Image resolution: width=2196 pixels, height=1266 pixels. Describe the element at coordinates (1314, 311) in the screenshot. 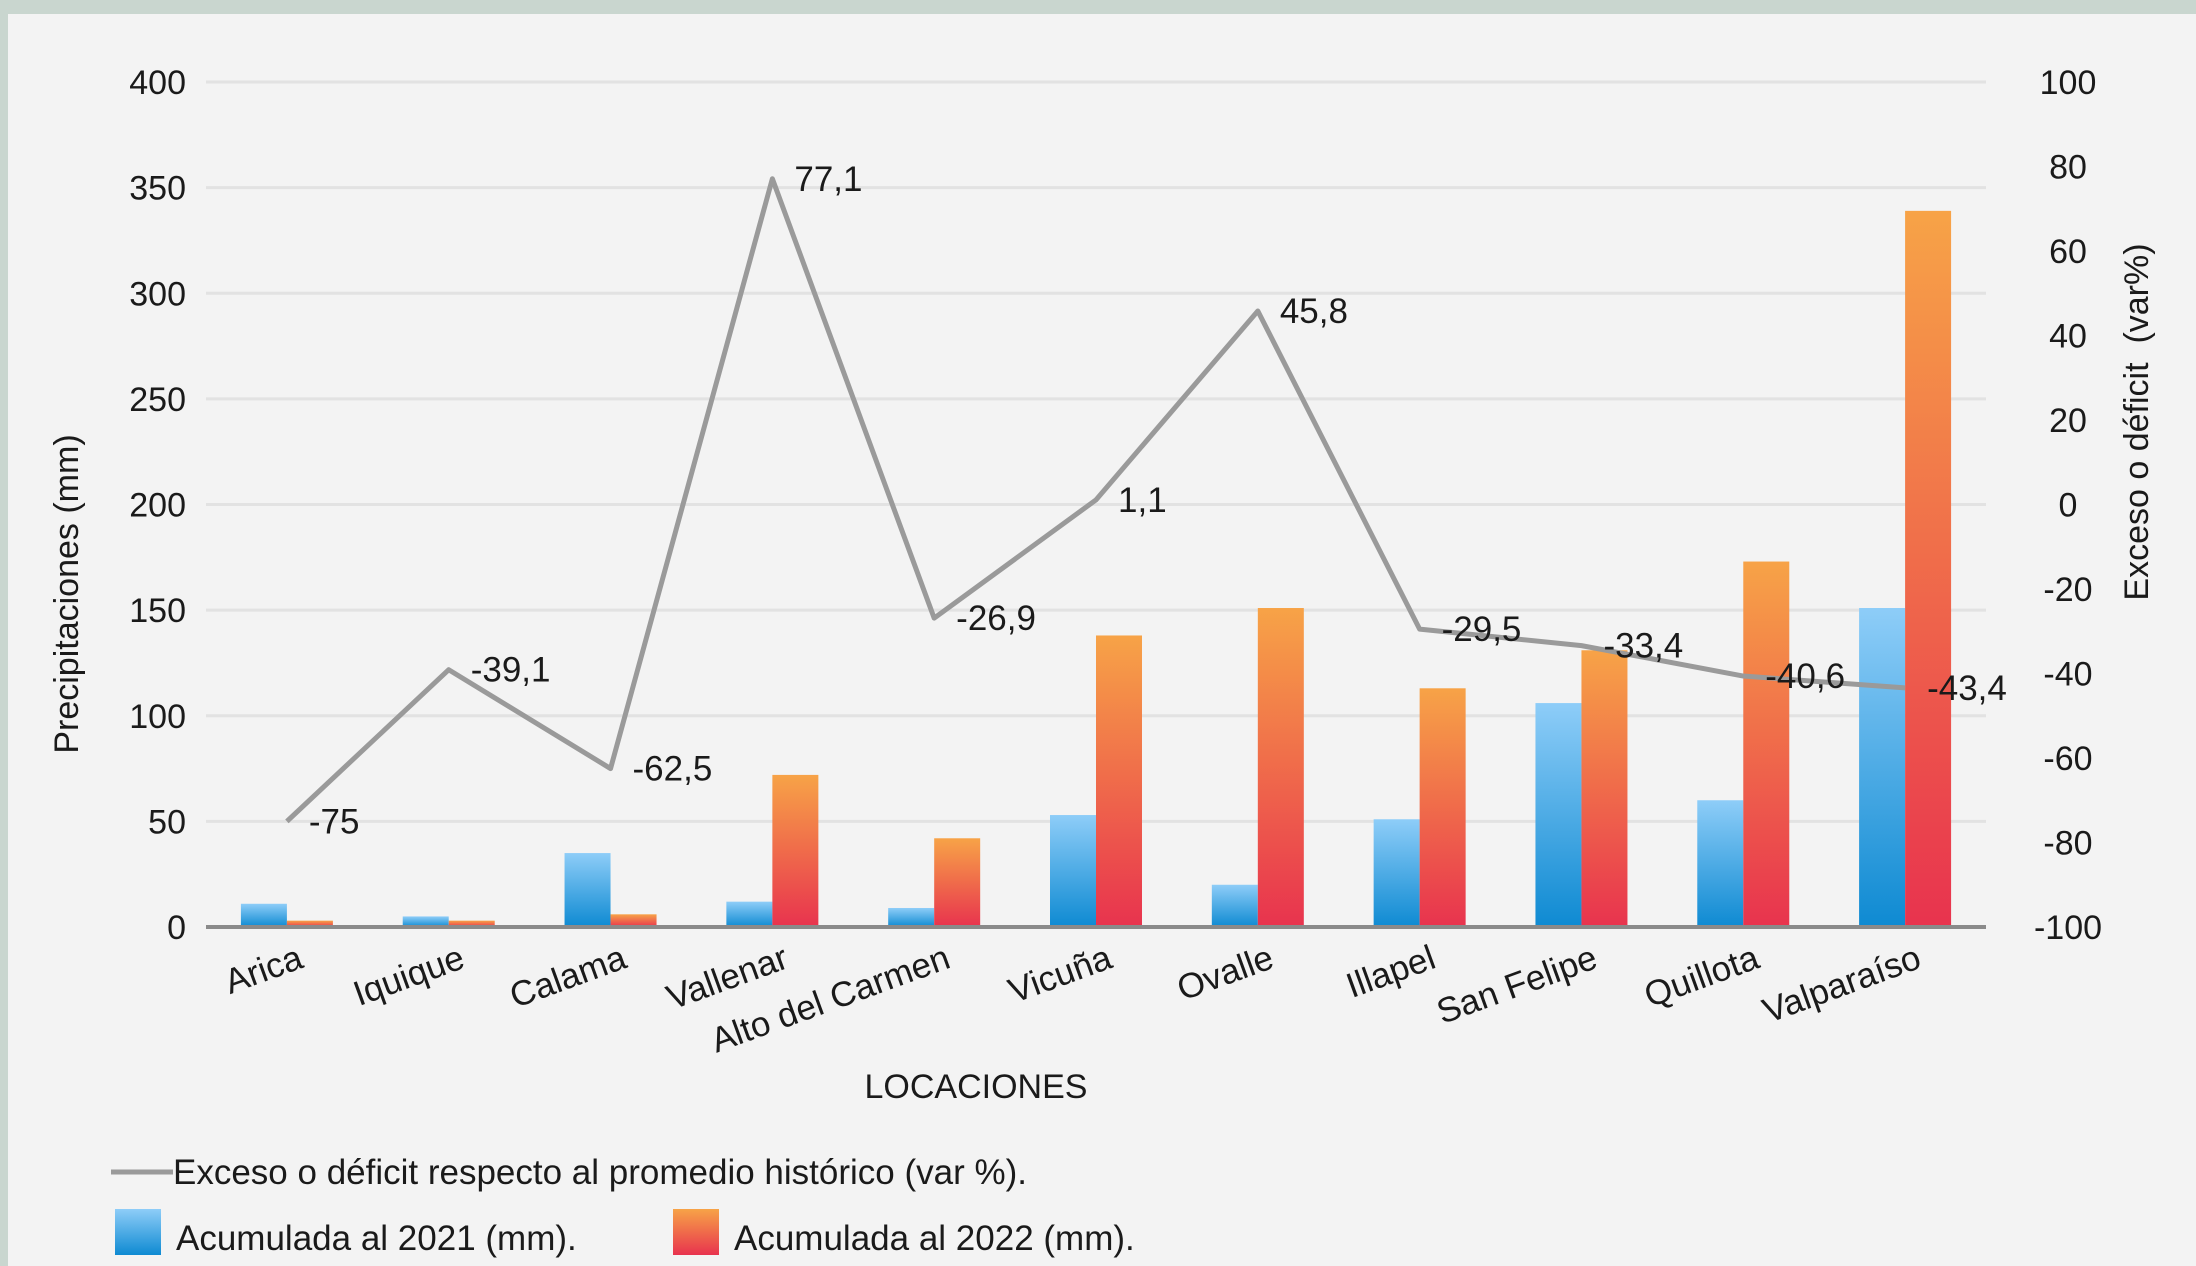

I see `line-data-label: 45,8` at that location.